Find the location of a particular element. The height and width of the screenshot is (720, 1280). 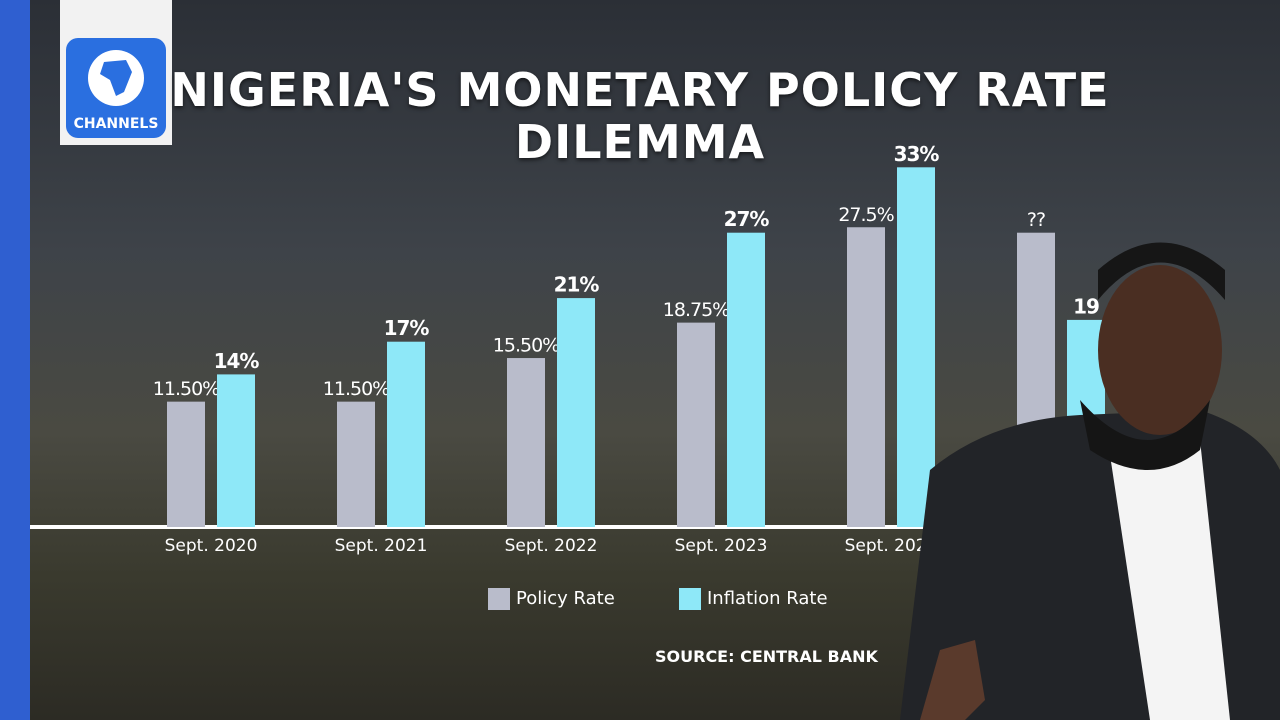

x-tick-label: Sept. 2022 is located at coordinates (551, 546).